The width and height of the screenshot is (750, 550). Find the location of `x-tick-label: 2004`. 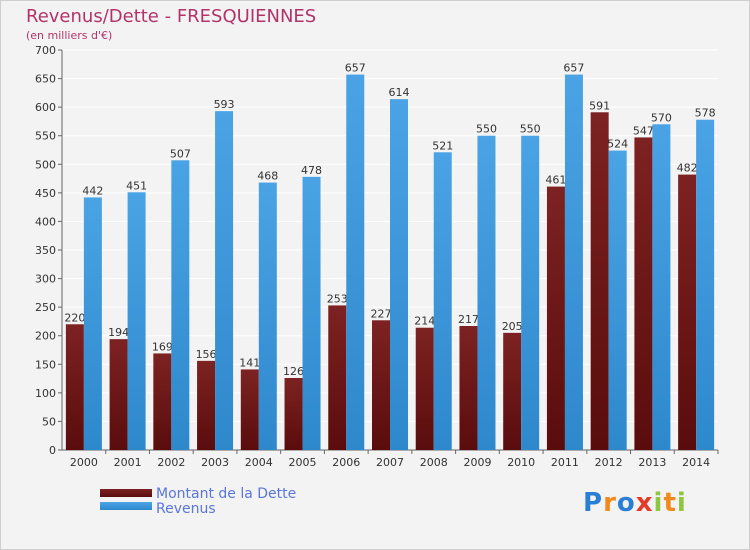

x-tick-label: 2004 is located at coordinates (259, 462).